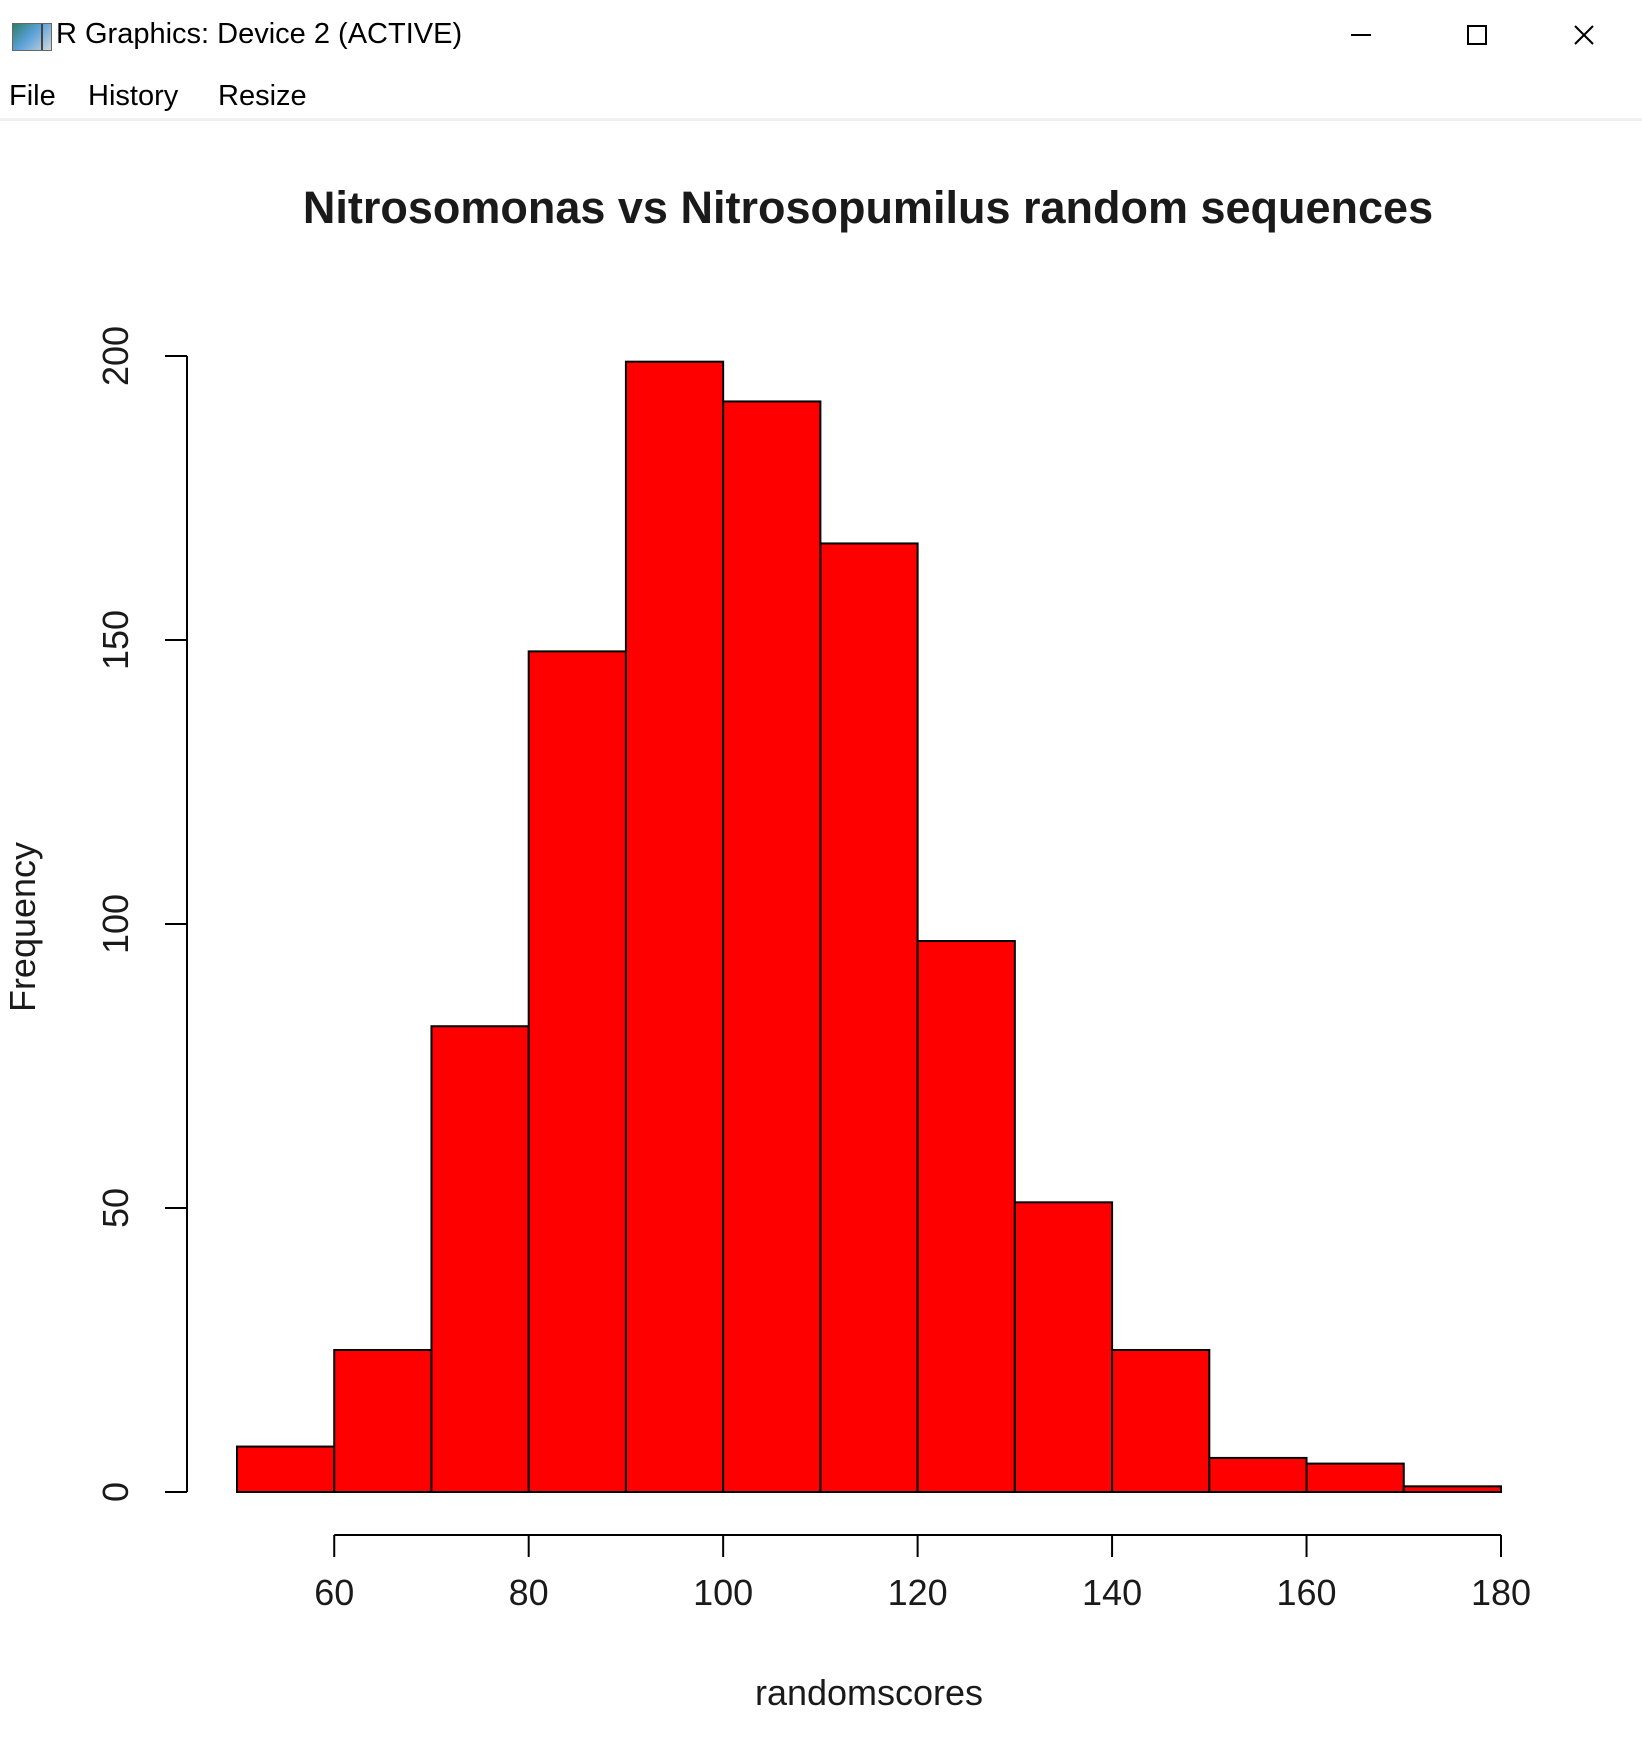 The width and height of the screenshot is (1642, 1740). I want to click on y-tick-label-2: 100, so click(115, 924).